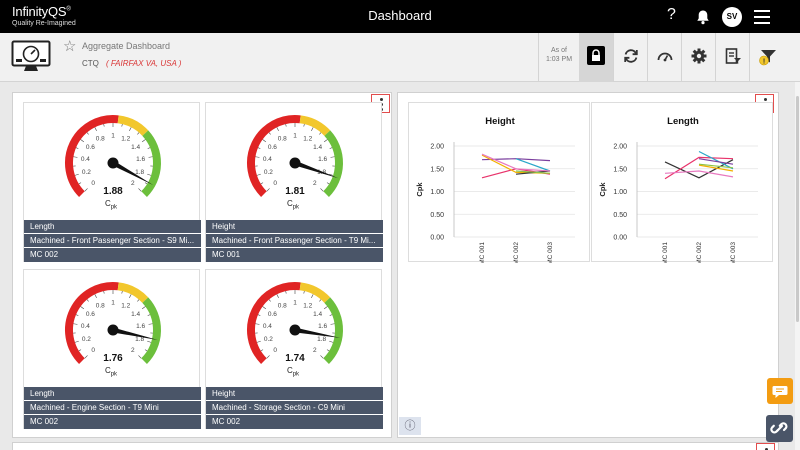 This screenshot has width=800, height=450. I want to click on gauge-value: 1.76, so click(113, 358).